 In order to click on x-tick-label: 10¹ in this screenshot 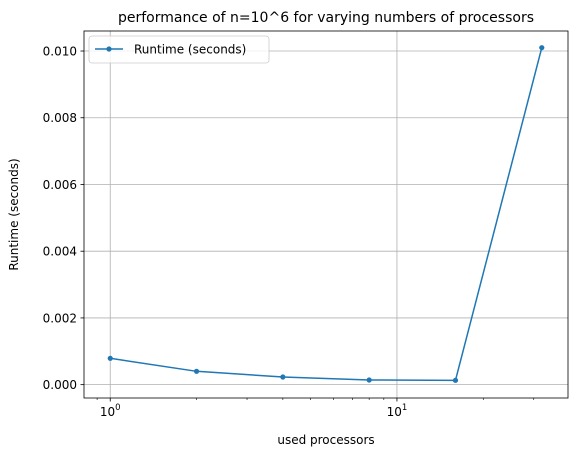, I will do `click(397, 411)`.